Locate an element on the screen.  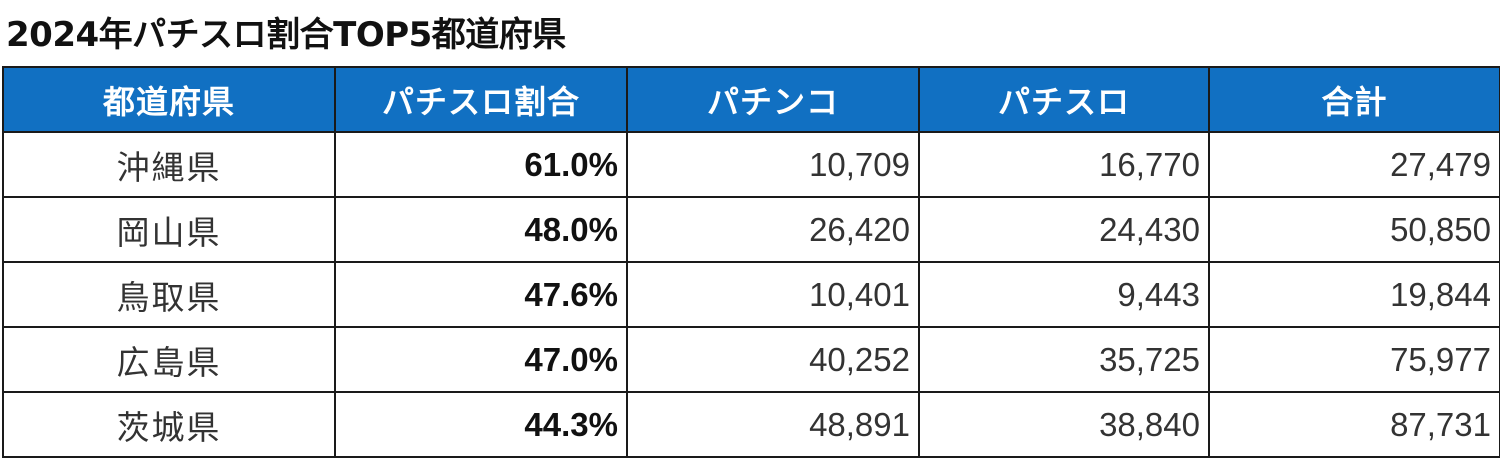
table-row: 岡山県 48.0% 26,420 24,430 50,850 is located at coordinates (751, 229).